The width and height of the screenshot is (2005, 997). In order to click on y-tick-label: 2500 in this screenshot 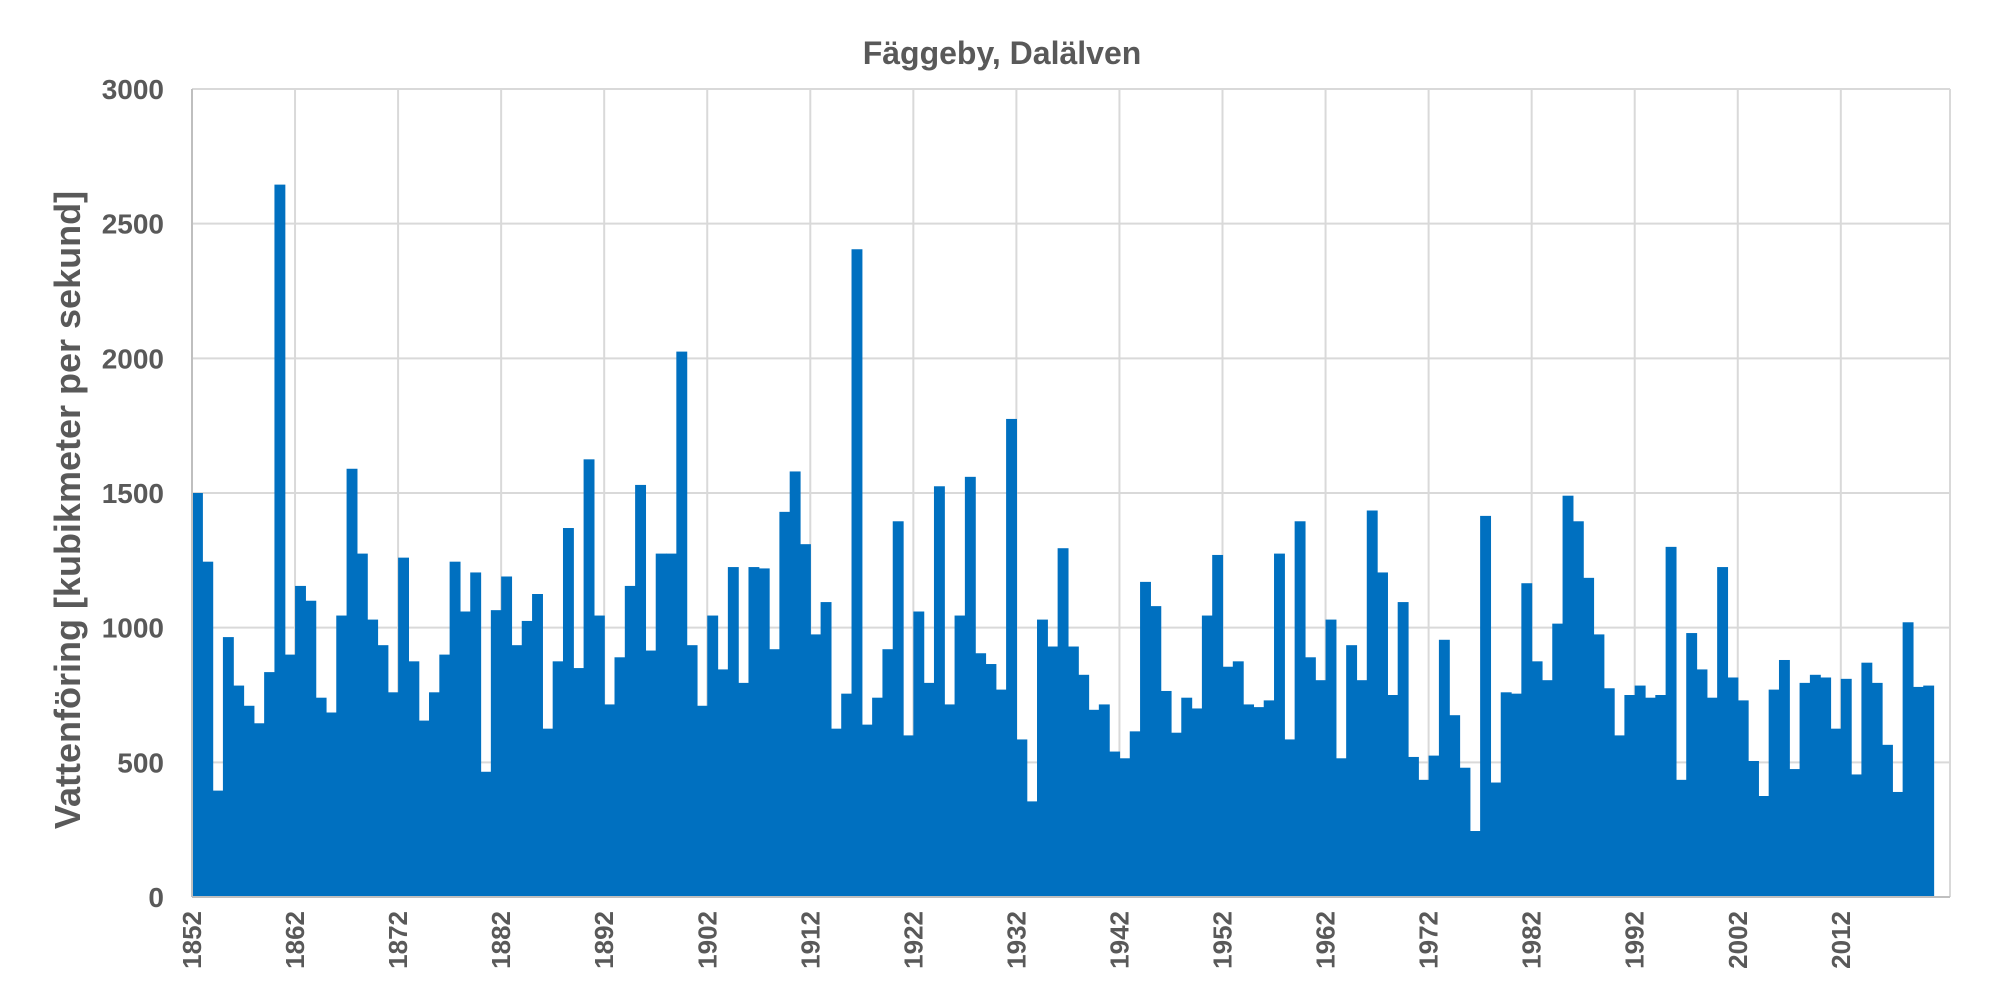, I will do `click(133, 224)`.